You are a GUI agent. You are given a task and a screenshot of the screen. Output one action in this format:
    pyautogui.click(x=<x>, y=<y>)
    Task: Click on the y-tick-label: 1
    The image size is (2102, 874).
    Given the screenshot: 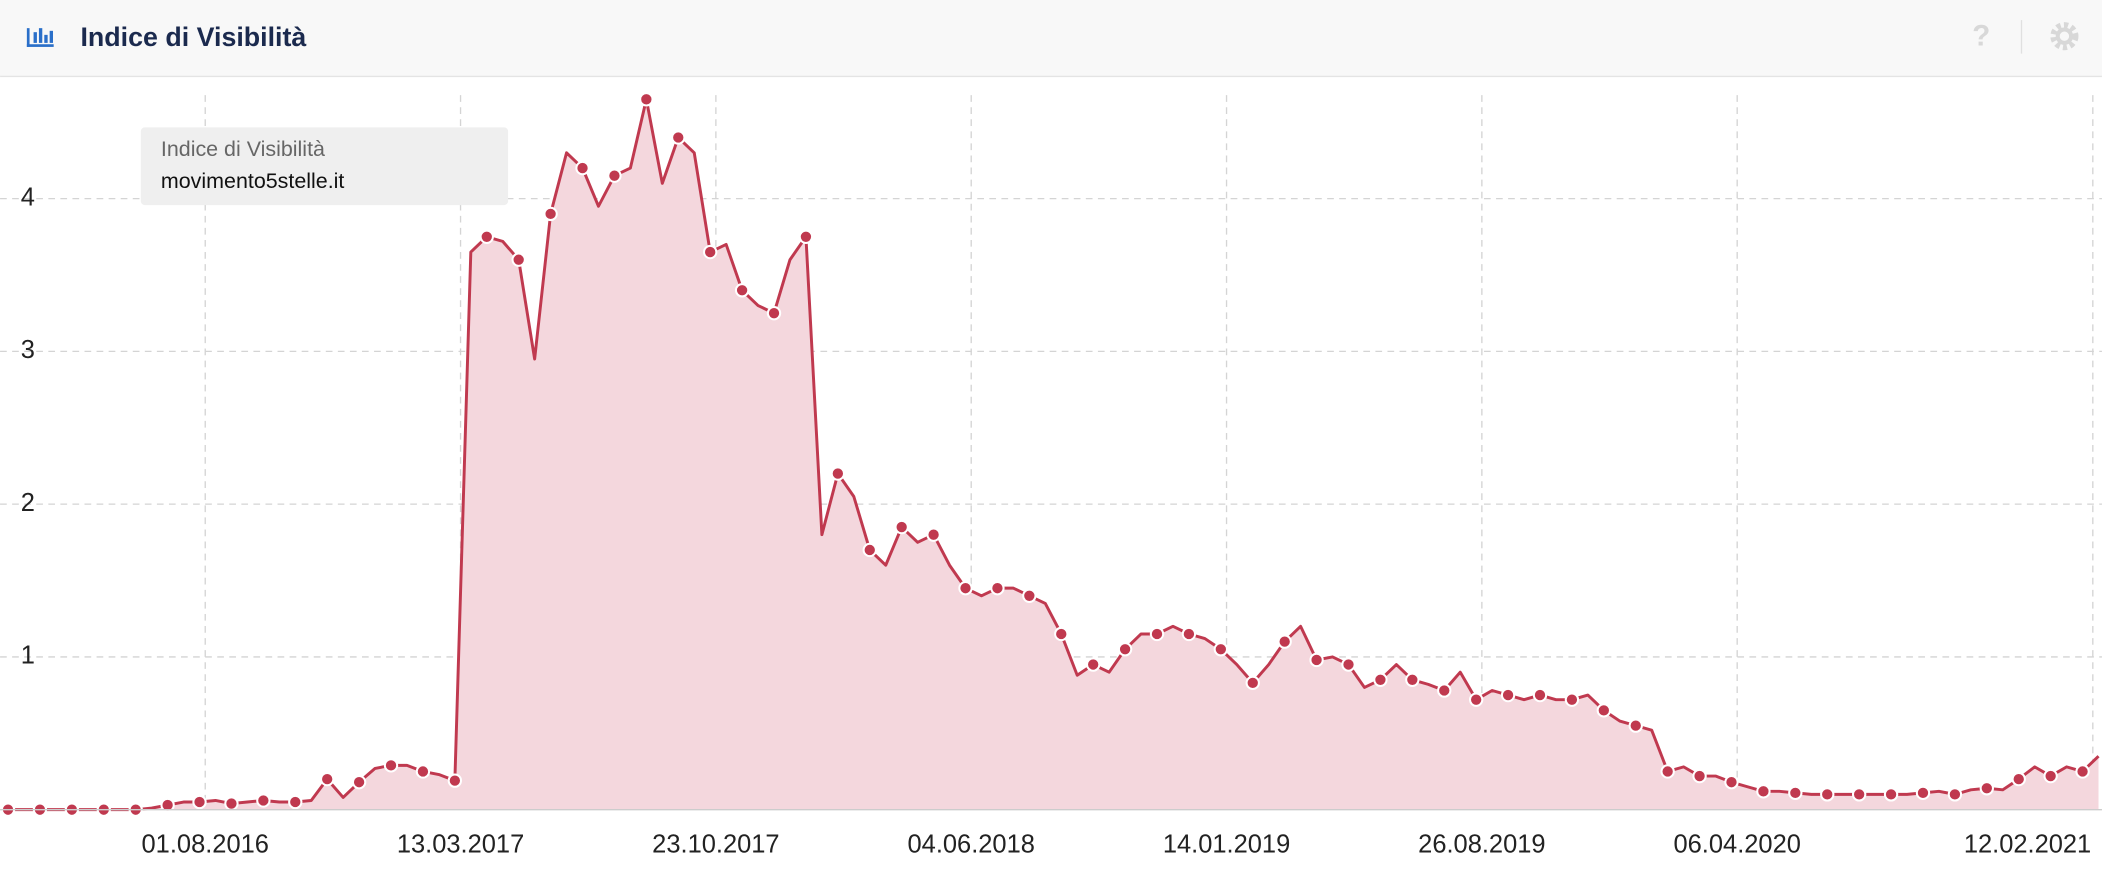 What is the action you would take?
    pyautogui.click(x=28, y=656)
    